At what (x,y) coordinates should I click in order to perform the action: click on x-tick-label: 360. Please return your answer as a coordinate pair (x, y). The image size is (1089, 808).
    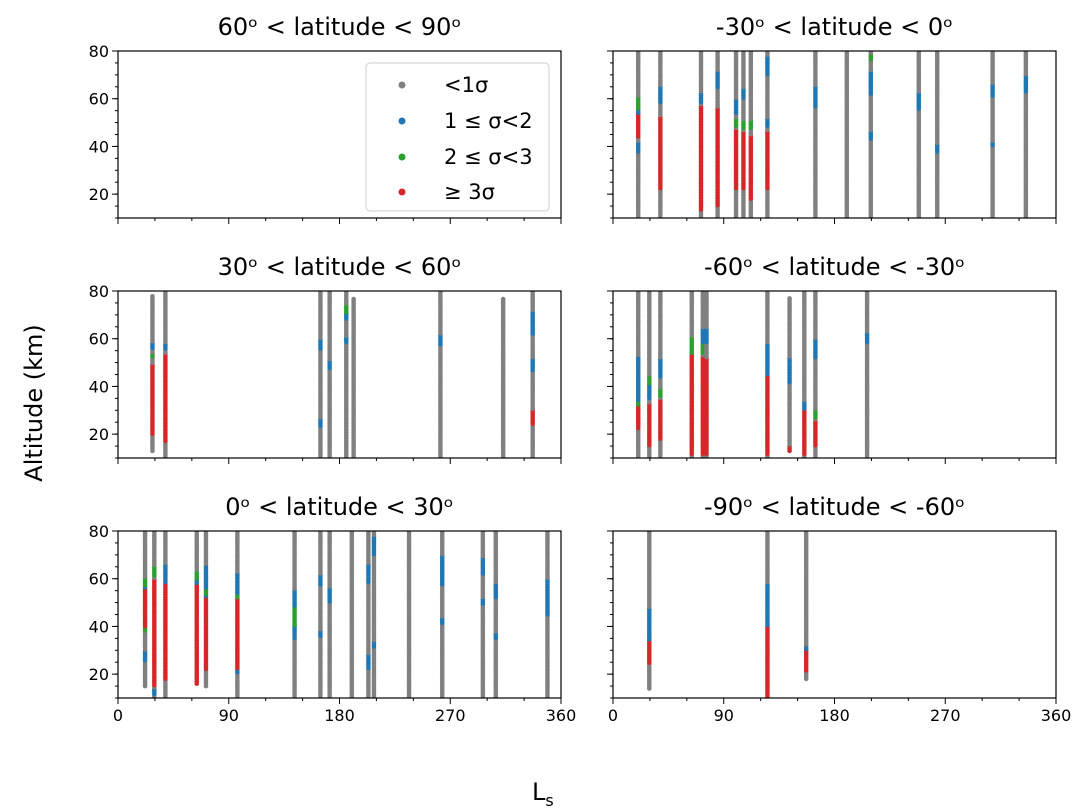
    Looking at the image, I should click on (561, 715).